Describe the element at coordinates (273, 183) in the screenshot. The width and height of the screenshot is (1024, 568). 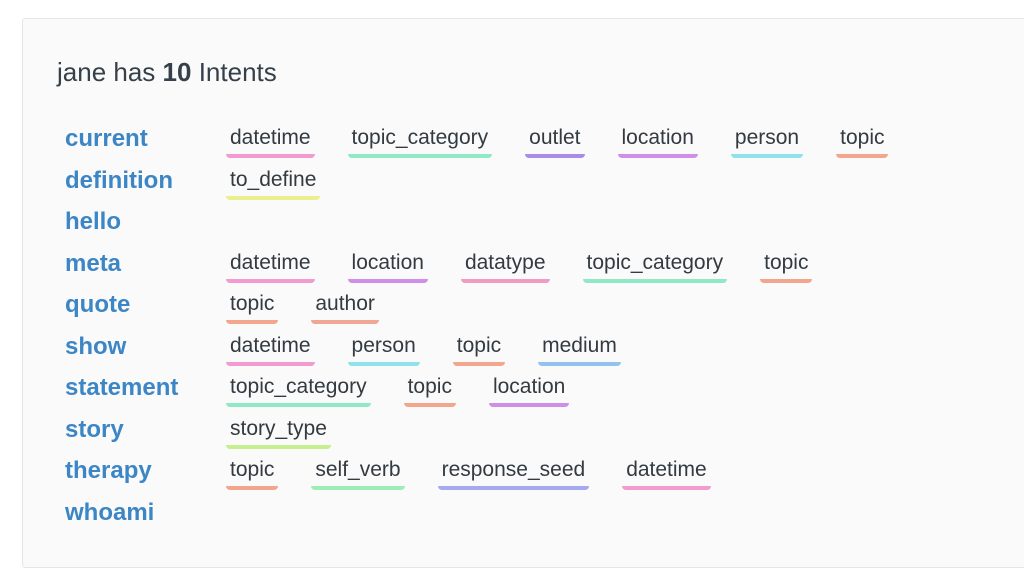
I see `slot-tag-to-define: to_define` at that location.